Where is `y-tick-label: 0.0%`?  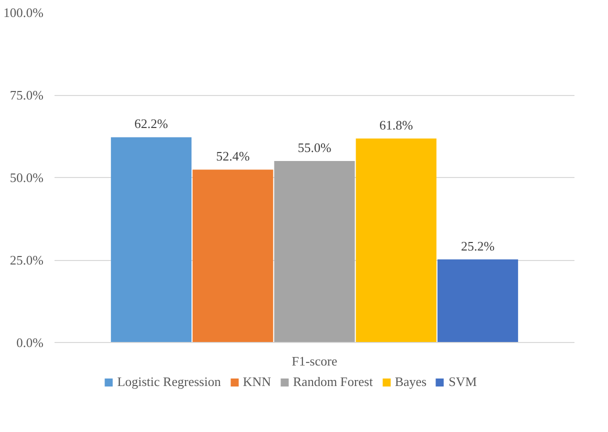 y-tick-label: 0.0% is located at coordinates (30, 342).